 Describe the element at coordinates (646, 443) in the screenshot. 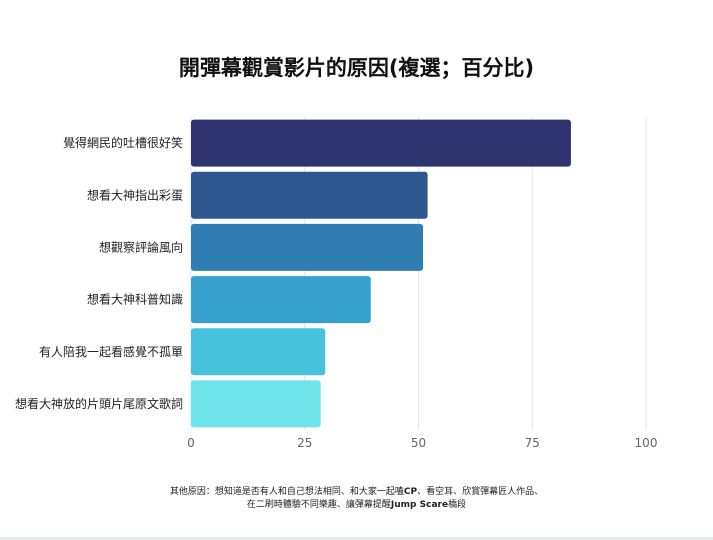

I see `x-tick-label-4: 100` at that location.